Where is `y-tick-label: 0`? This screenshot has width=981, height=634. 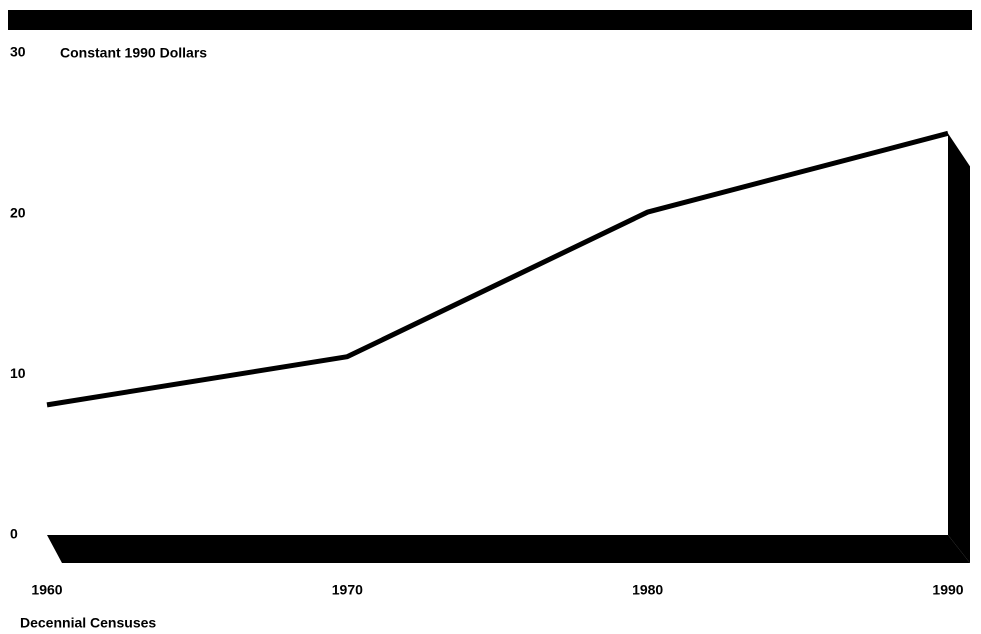 y-tick-label: 0 is located at coordinates (14, 534).